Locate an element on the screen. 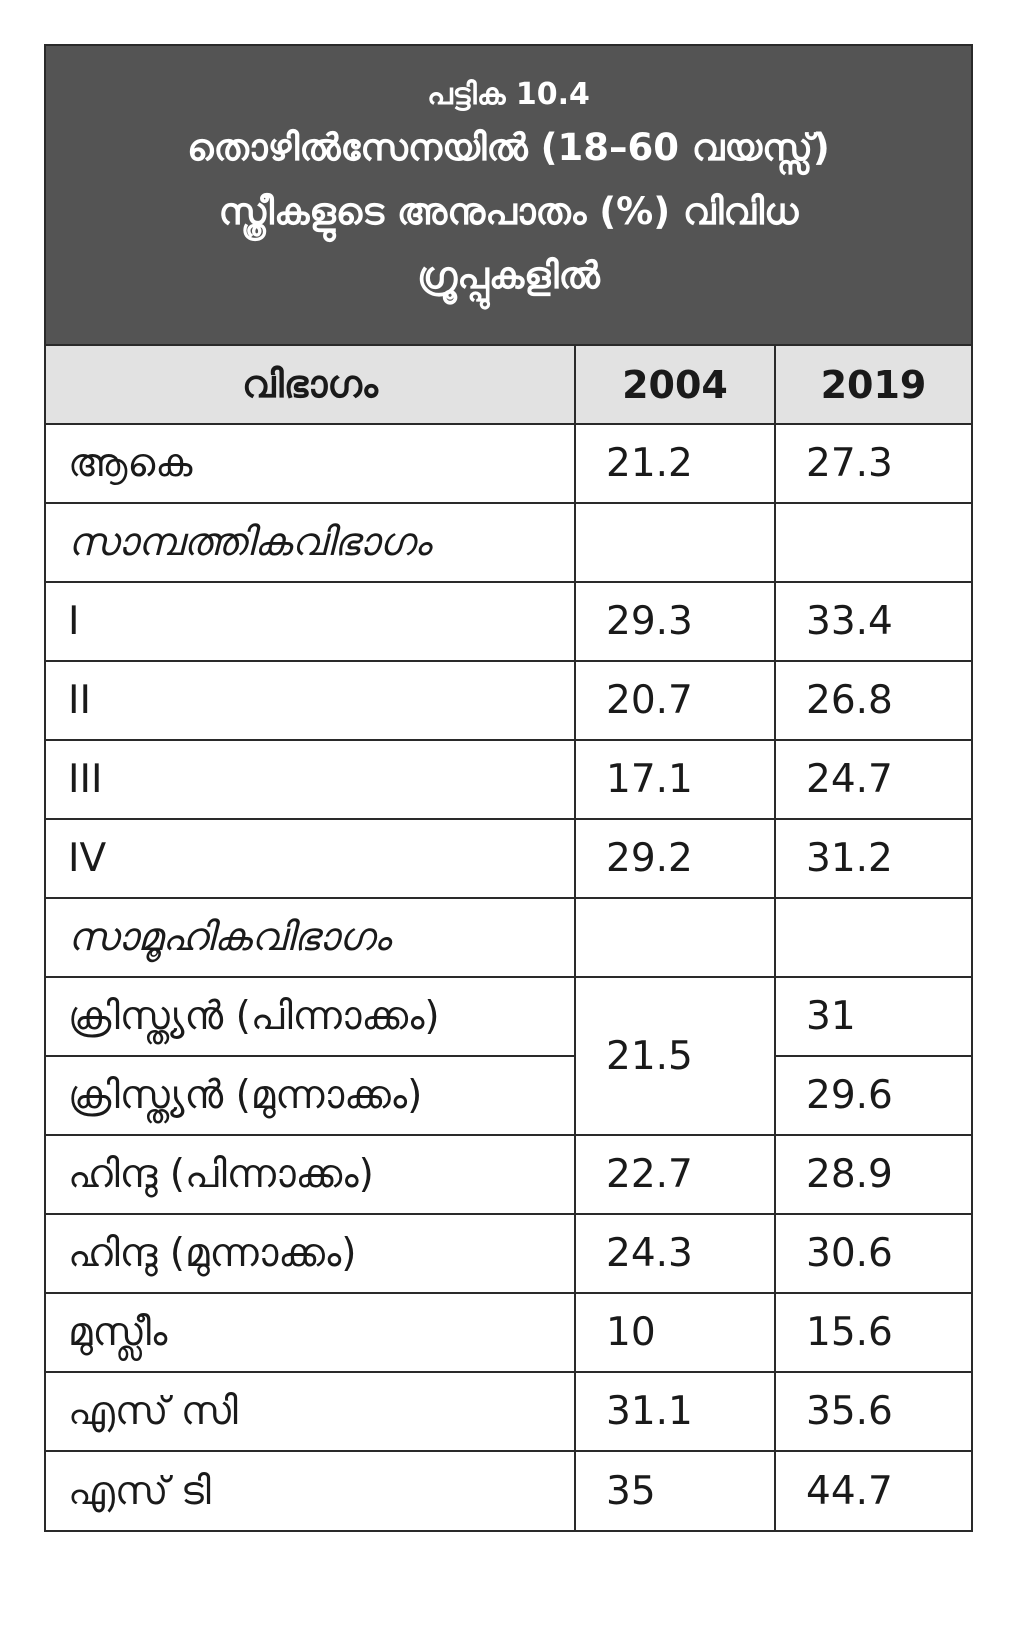 The height and width of the screenshot is (1638, 1024). row-label: IV is located at coordinates (311, 858).